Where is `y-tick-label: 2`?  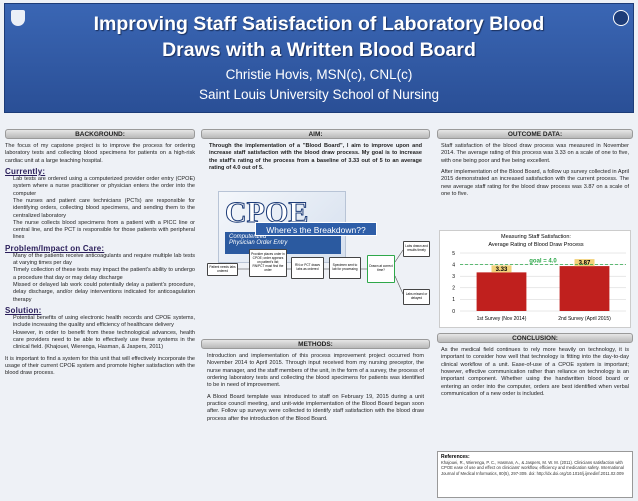
y-tick-label: 2 is located at coordinates (453, 289).